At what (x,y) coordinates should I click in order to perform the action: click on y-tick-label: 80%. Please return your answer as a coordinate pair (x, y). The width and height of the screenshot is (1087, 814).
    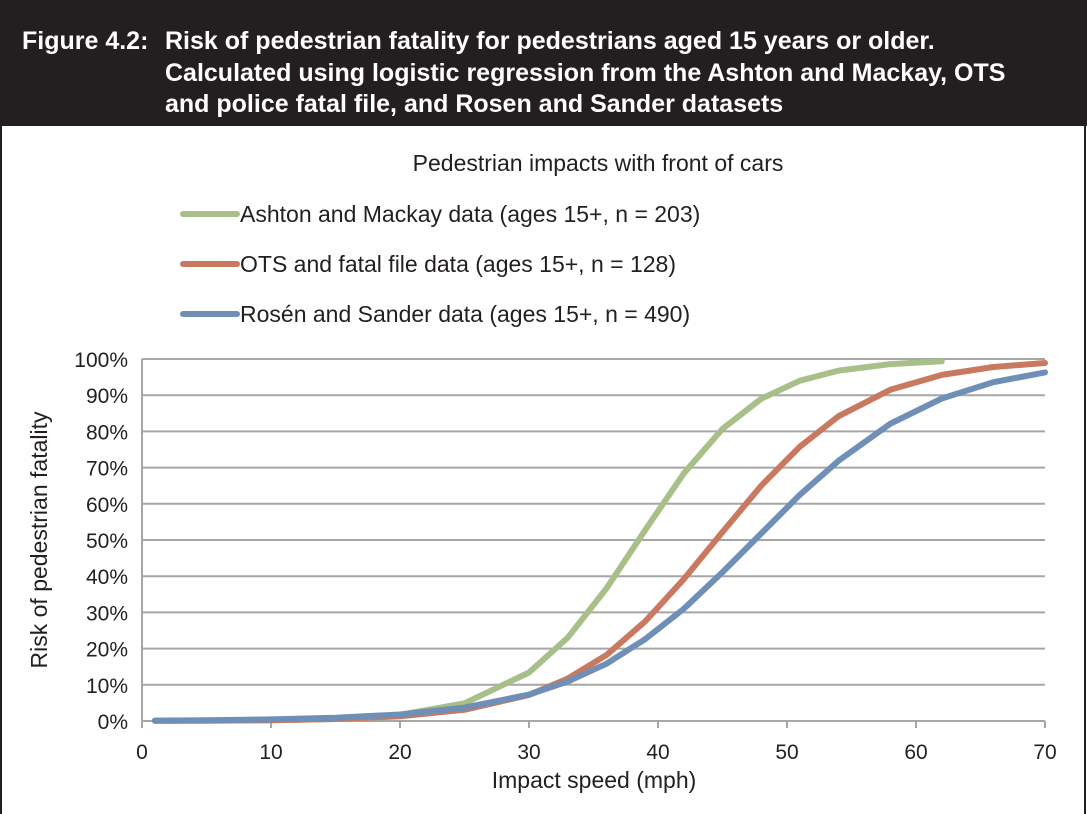
    Looking at the image, I should click on (107, 432).